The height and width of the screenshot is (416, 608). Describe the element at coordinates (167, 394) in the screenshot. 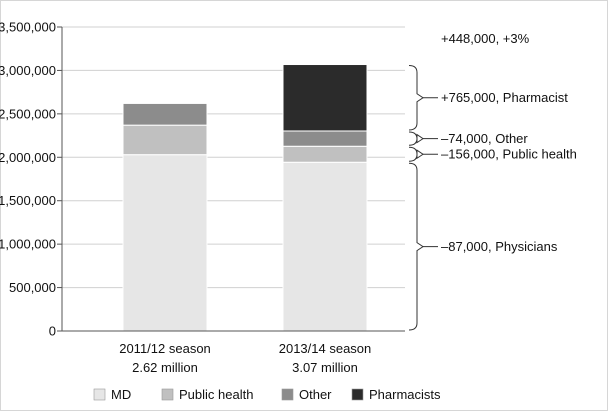

I see `legend-swatch-public-health` at that location.